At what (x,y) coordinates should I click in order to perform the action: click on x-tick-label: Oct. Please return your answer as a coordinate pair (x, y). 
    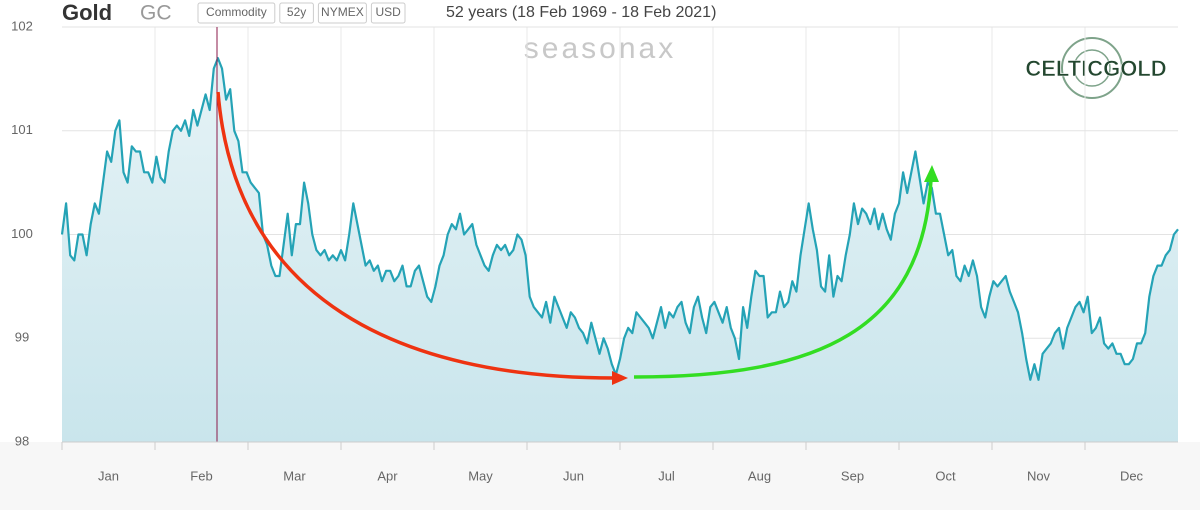
    Looking at the image, I should click on (945, 475).